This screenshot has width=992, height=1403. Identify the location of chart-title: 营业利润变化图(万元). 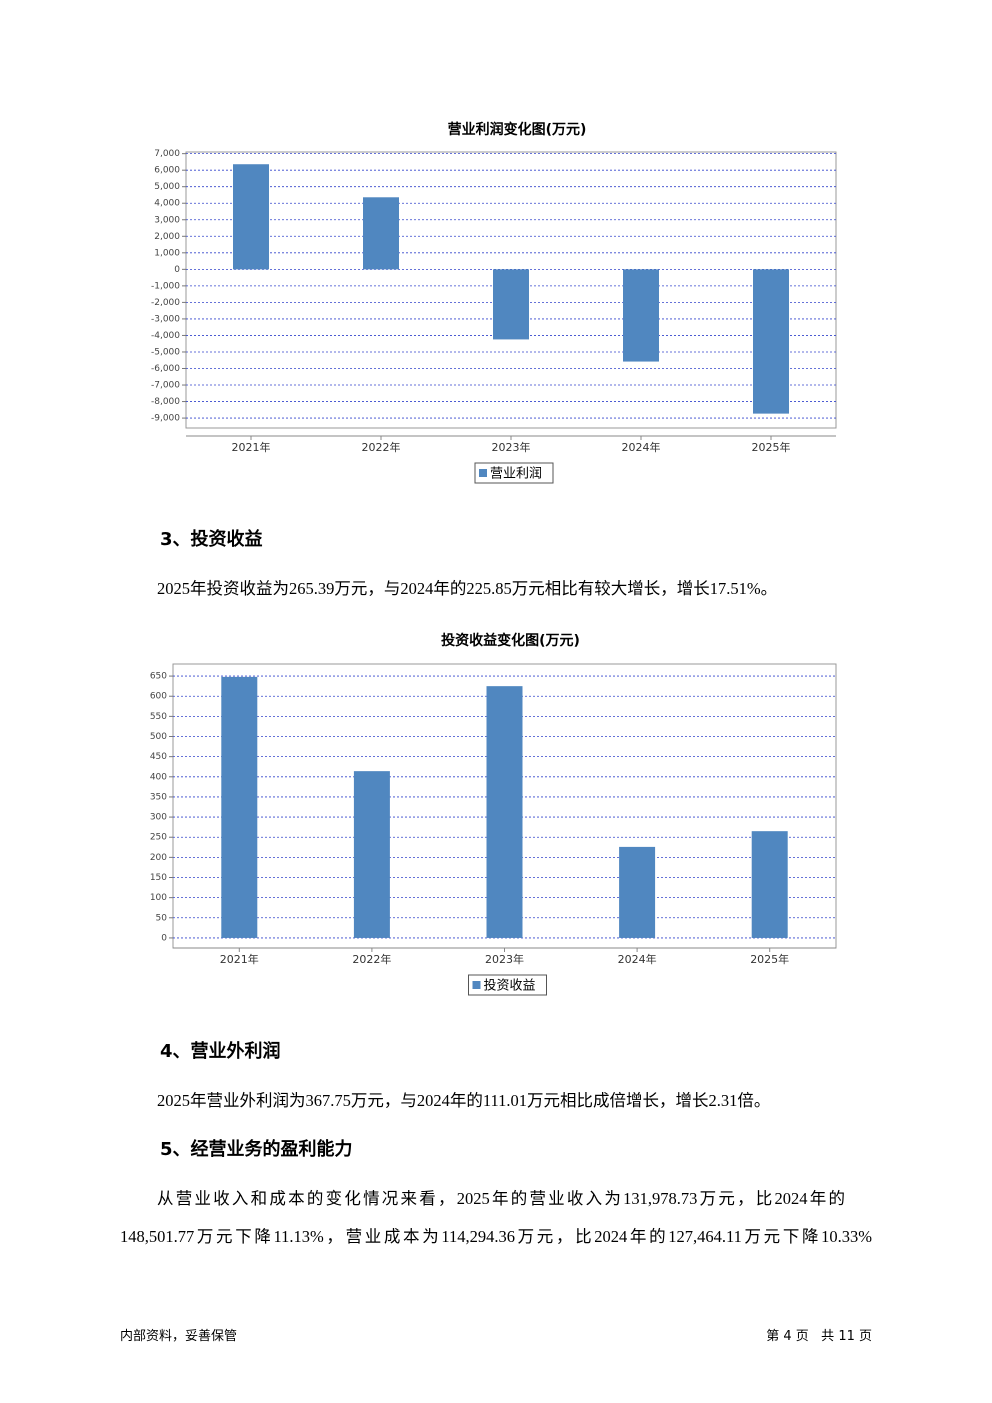
(517, 129).